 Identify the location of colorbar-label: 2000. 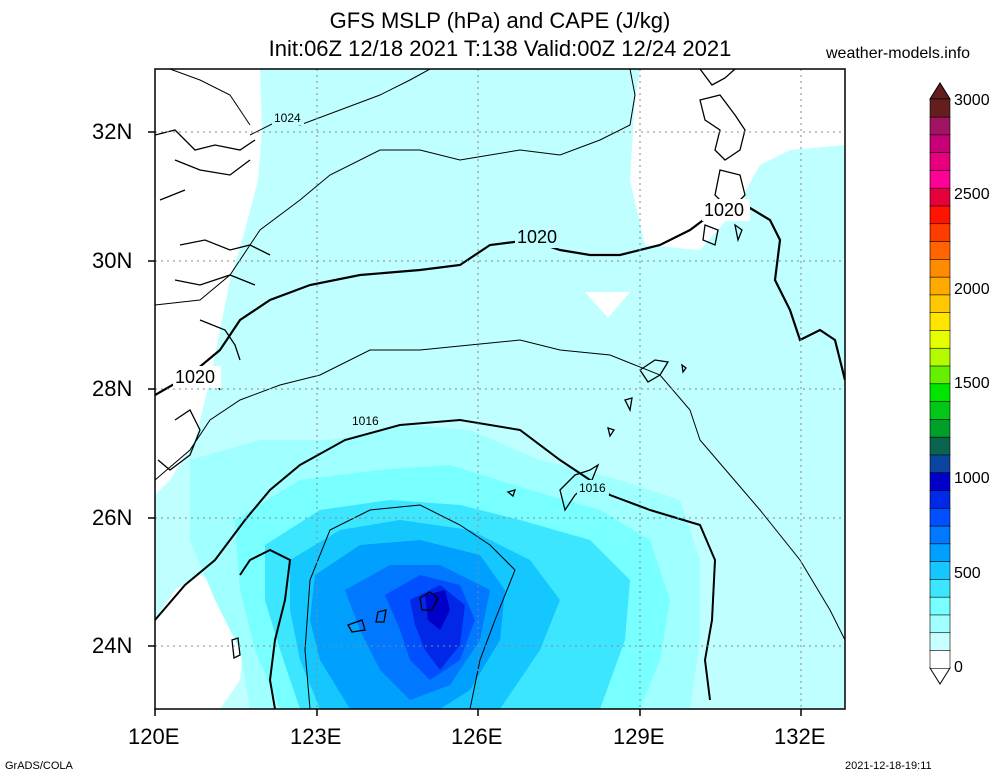
(972, 289).